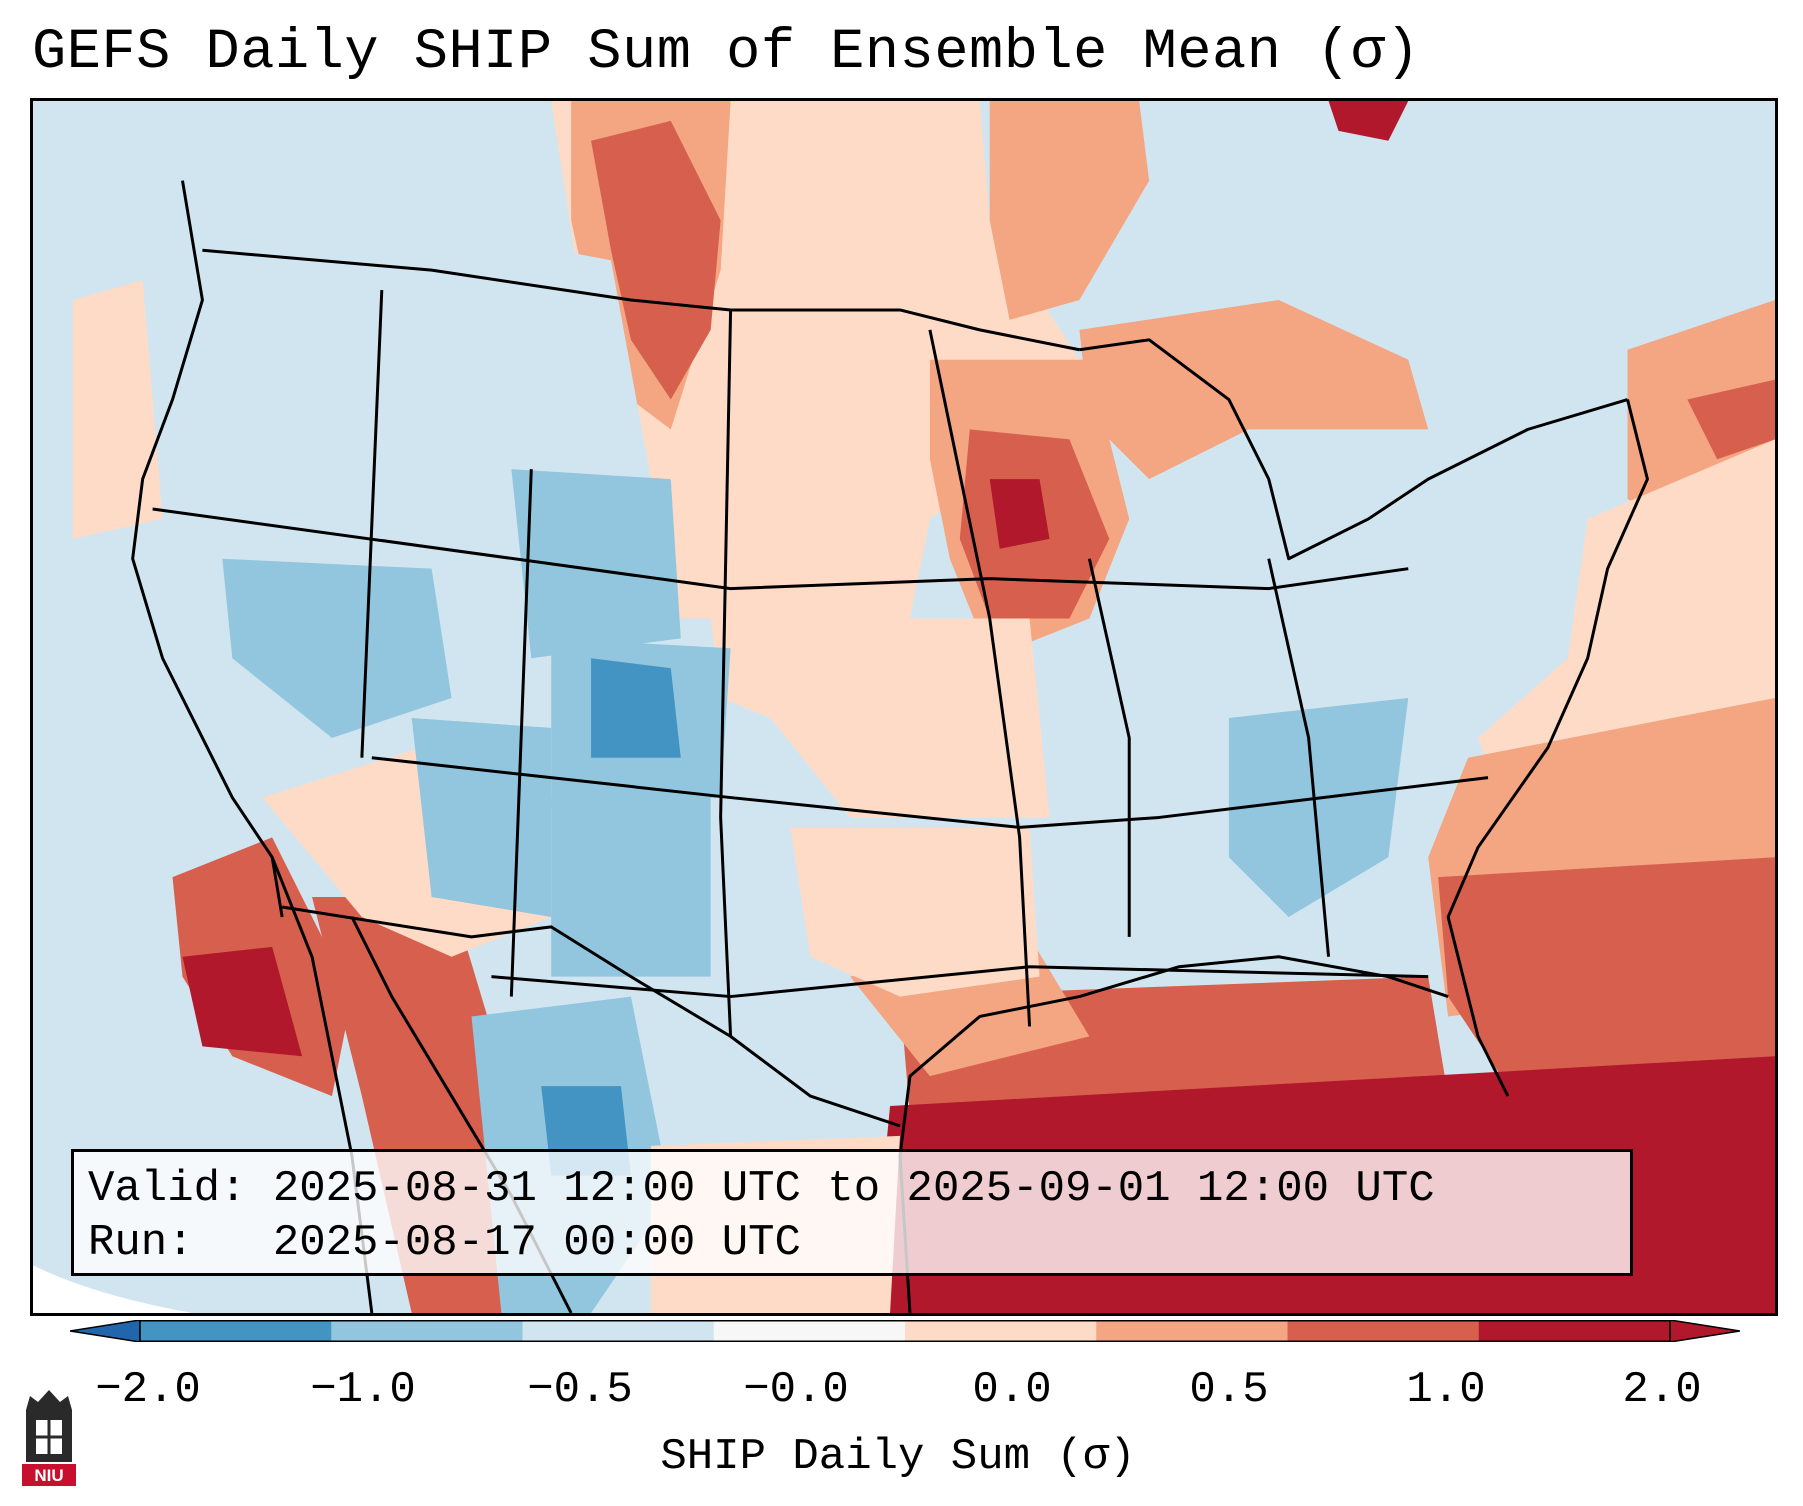 Image resolution: width=1803 pixels, height=1506 pixels. I want to click on niu-logo: NIU, so click(49, 1438).